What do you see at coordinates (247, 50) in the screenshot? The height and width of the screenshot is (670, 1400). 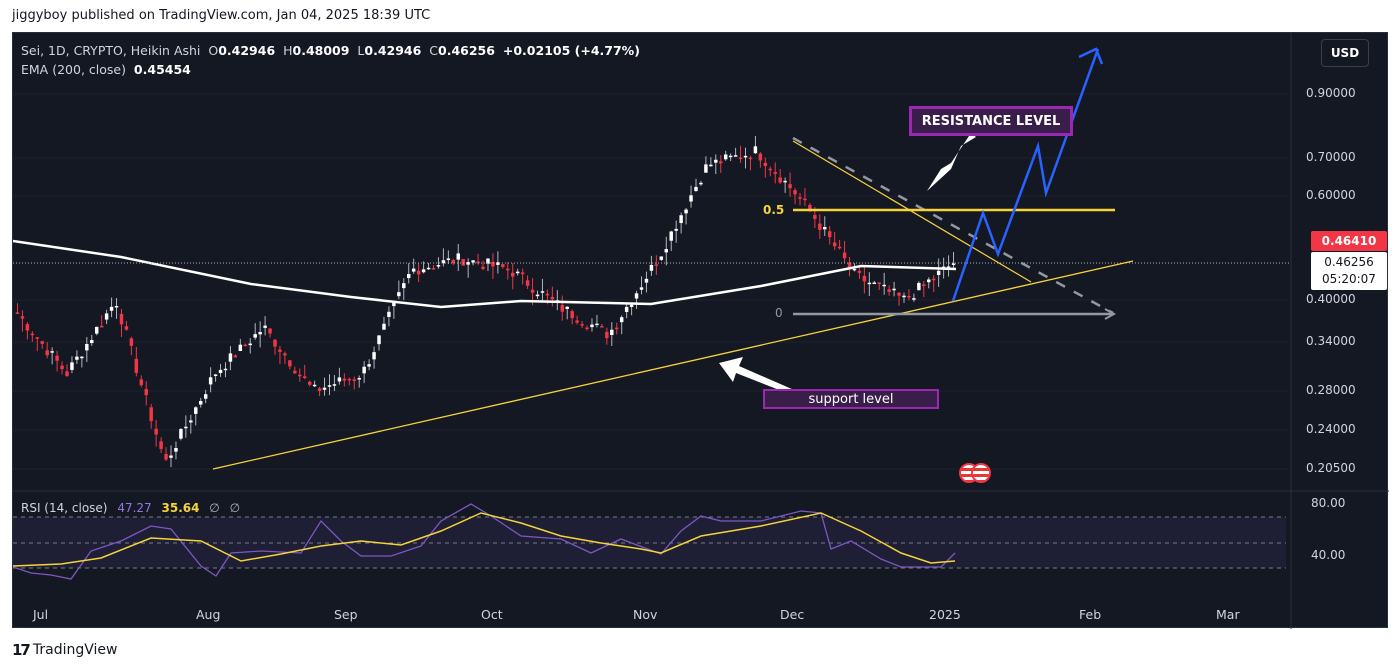 I see `open-value: 0.42946` at bounding box center [247, 50].